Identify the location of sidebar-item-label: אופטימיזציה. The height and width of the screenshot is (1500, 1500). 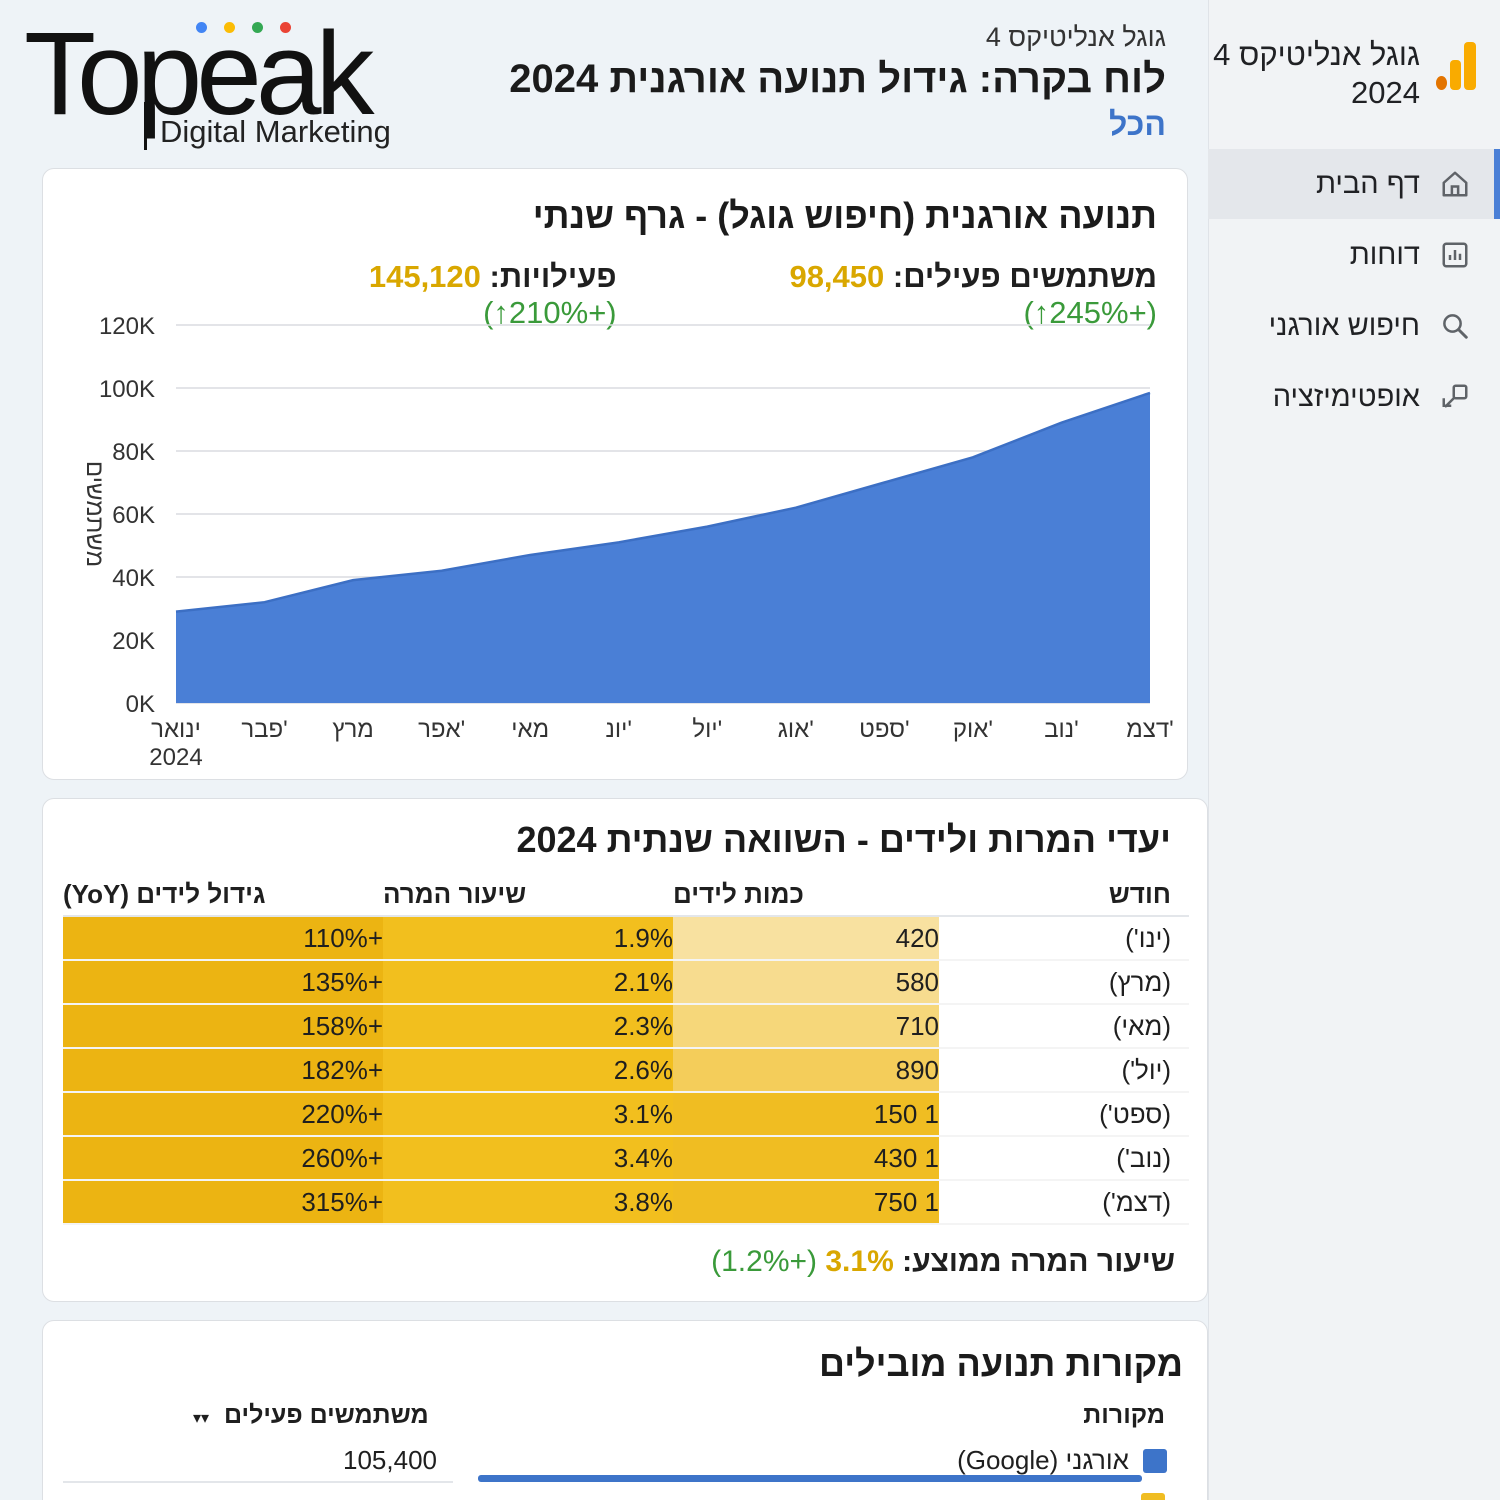
(1346, 396).